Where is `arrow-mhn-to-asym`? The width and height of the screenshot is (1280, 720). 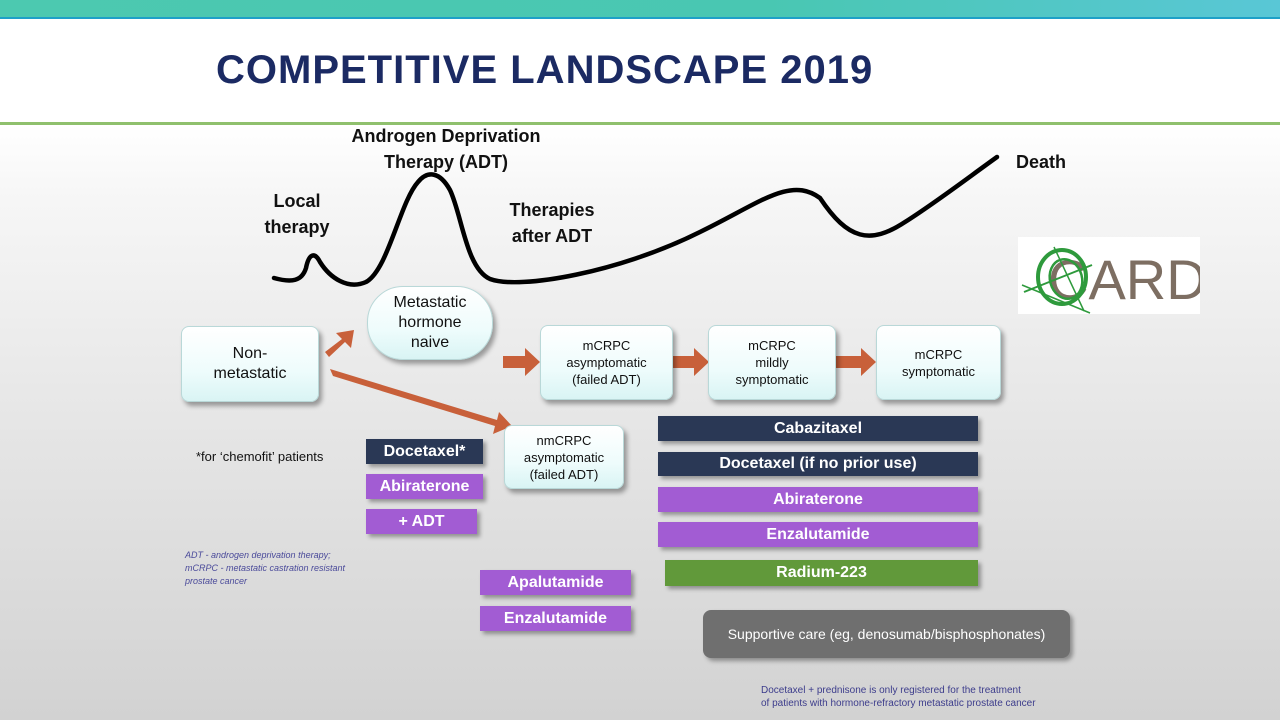
arrow-mhn-to-asym is located at coordinates (521, 362).